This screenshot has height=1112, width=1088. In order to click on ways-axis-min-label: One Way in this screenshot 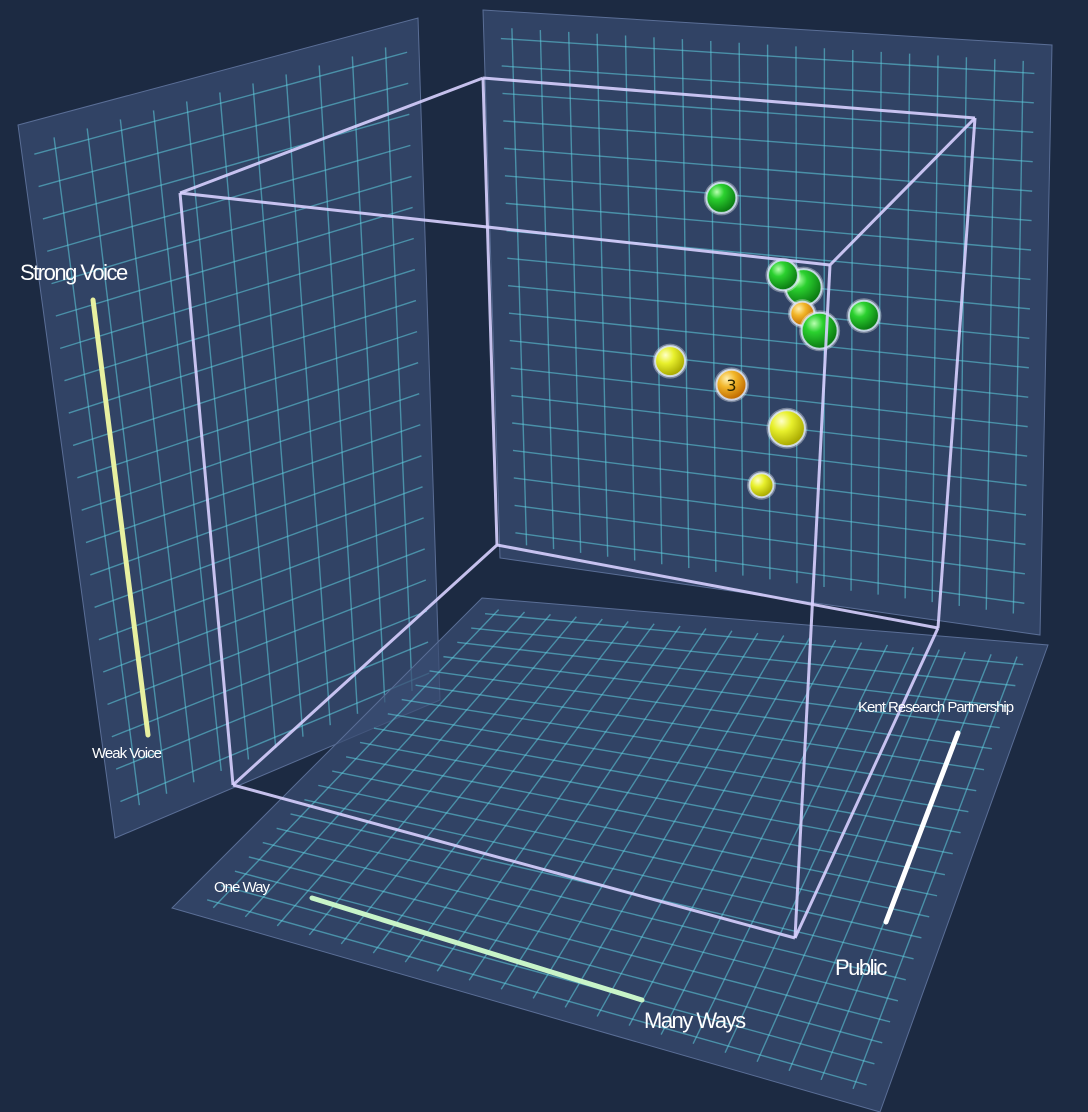, I will do `click(242, 887)`.